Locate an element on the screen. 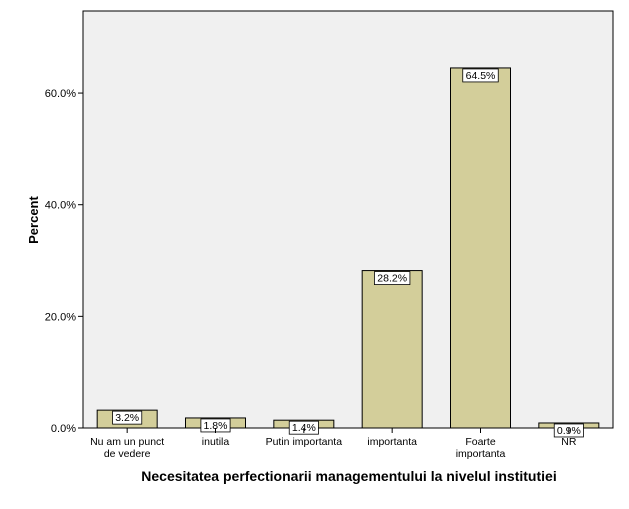  data-label: 28.2% is located at coordinates (392, 279).